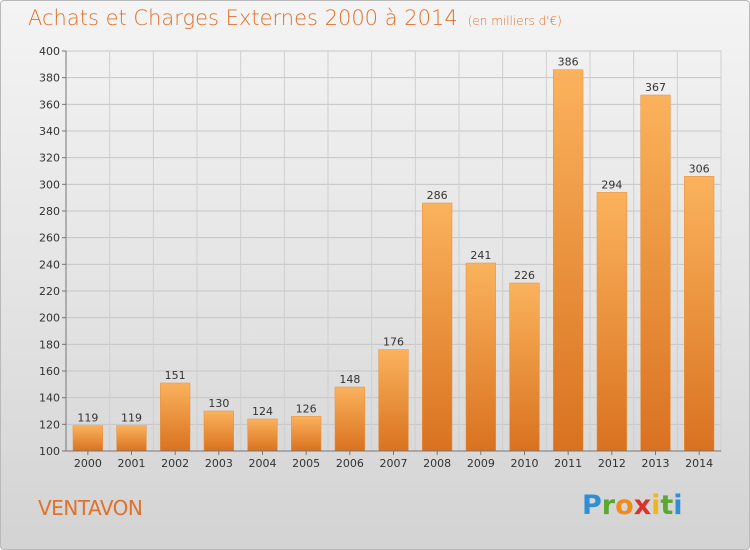 Image resolution: width=750 pixels, height=550 pixels. I want to click on bar-2008, so click(437, 327).